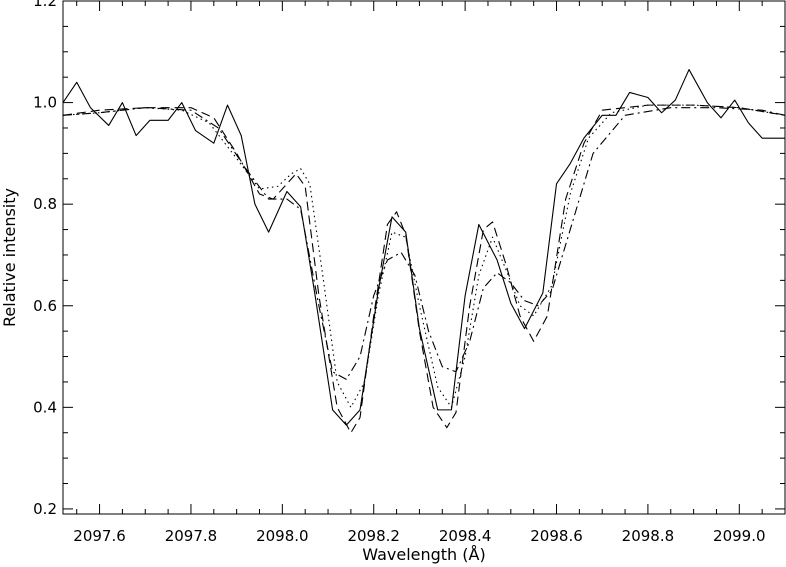 This screenshot has height=567, width=786. What do you see at coordinates (45, 259) in the screenshot?
I see `y-tick-labels: 0.2 0.4 0.6 0.8 1.0 1.2` at bounding box center [45, 259].